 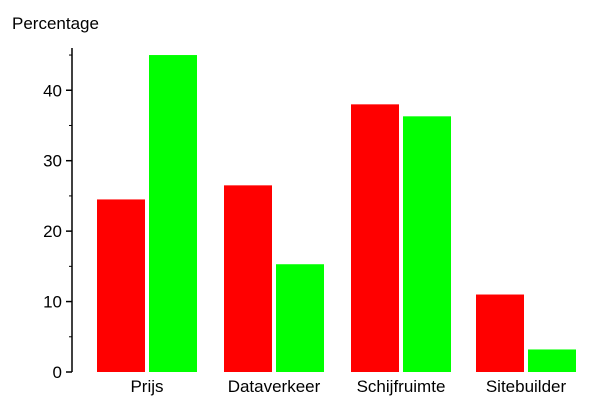 What do you see at coordinates (52, 90) in the screenshot?
I see `y-tick-label: 40` at bounding box center [52, 90].